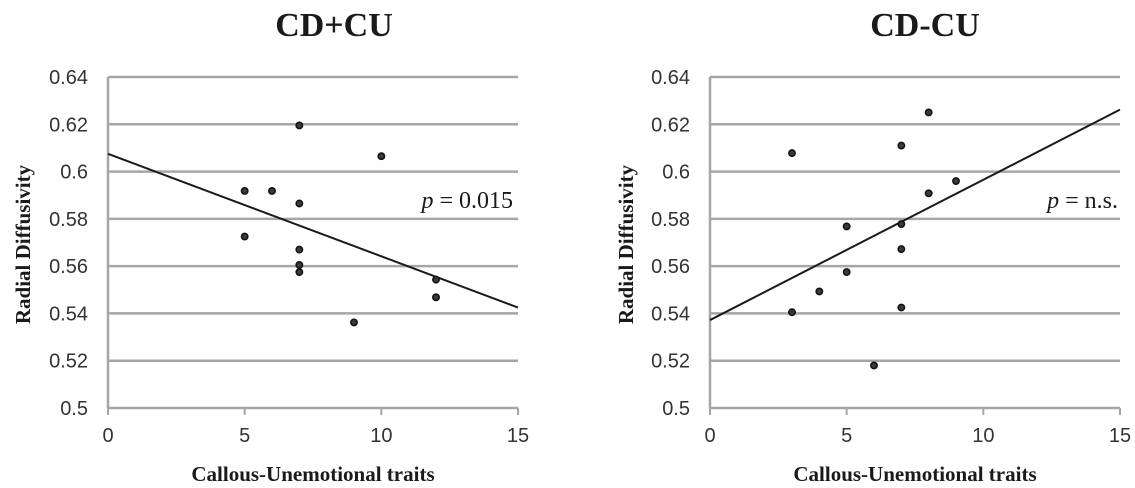  What do you see at coordinates (1088, 201) in the screenshot?
I see `p-value-text: = n.s.` at bounding box center [1088, 201].